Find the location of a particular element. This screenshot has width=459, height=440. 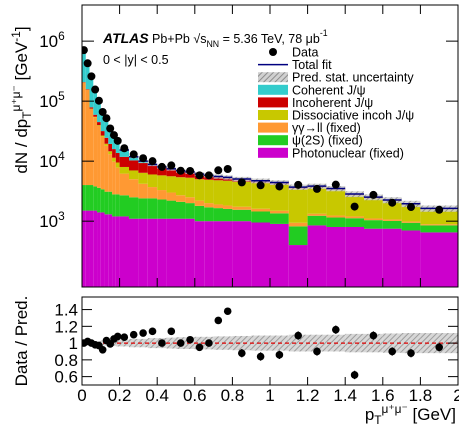

x-tick-label: 0 is located at coordinates (81, 395).